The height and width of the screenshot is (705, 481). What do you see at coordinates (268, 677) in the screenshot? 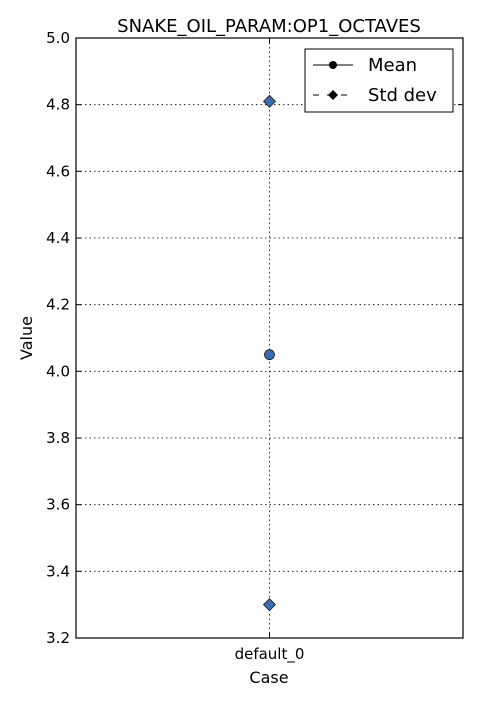
I see `x-axis-label: Case` at bounding box center [268, 677].